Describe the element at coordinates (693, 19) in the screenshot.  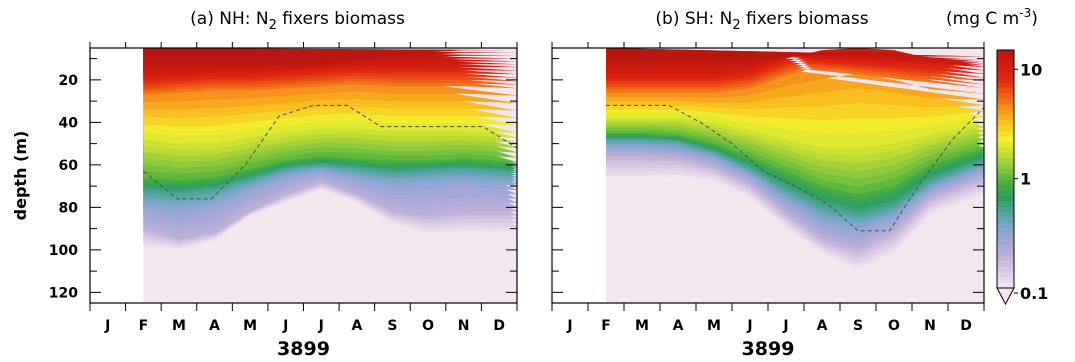
I see `panel-title-prefix: (b) SH: N` at that location.